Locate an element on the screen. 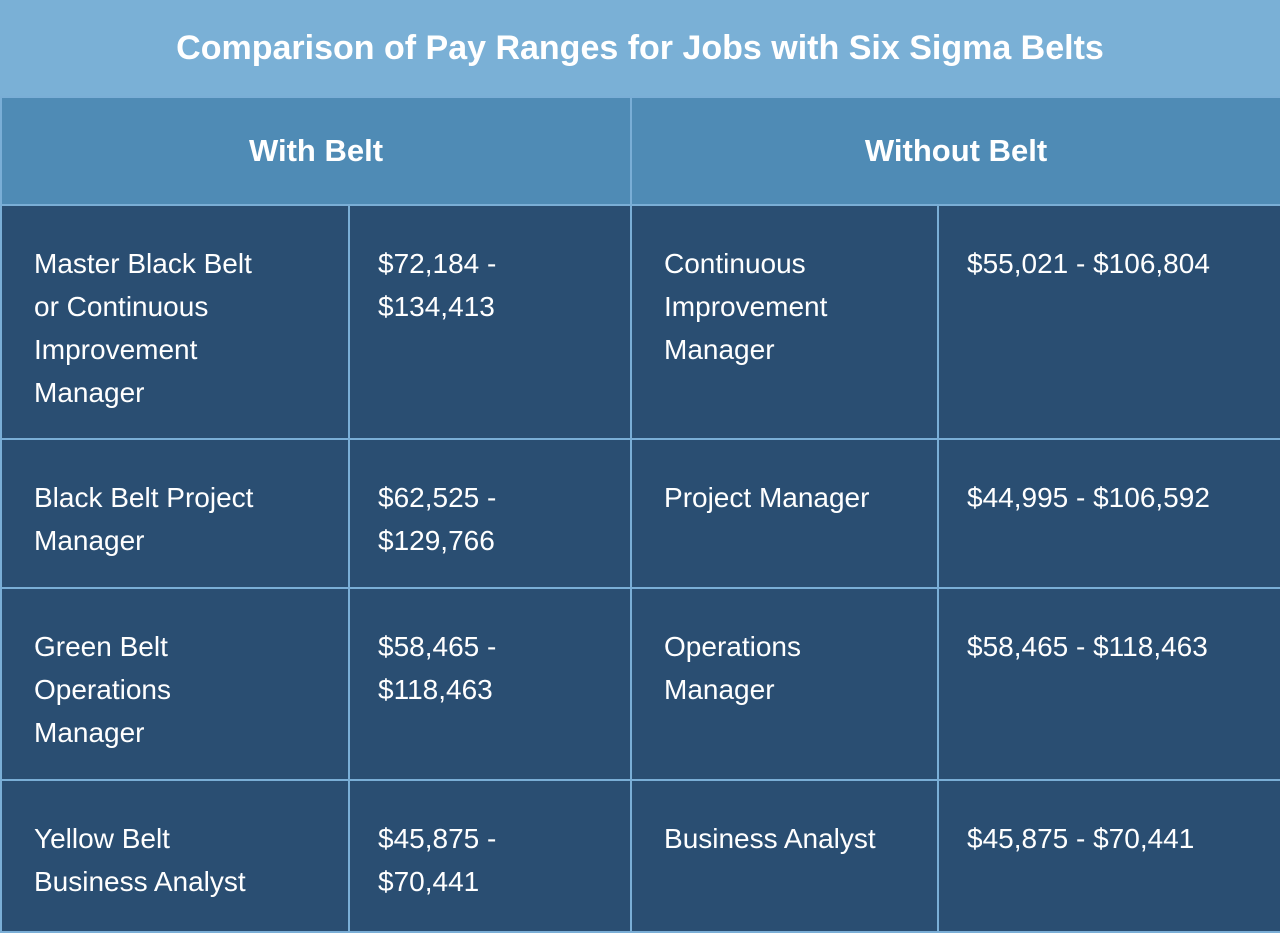 Image resolution: width=1280 pixels, height=933 pixels. without-belt-pay: $55,021 - $106,804 is located at coordinates (1108, 322).